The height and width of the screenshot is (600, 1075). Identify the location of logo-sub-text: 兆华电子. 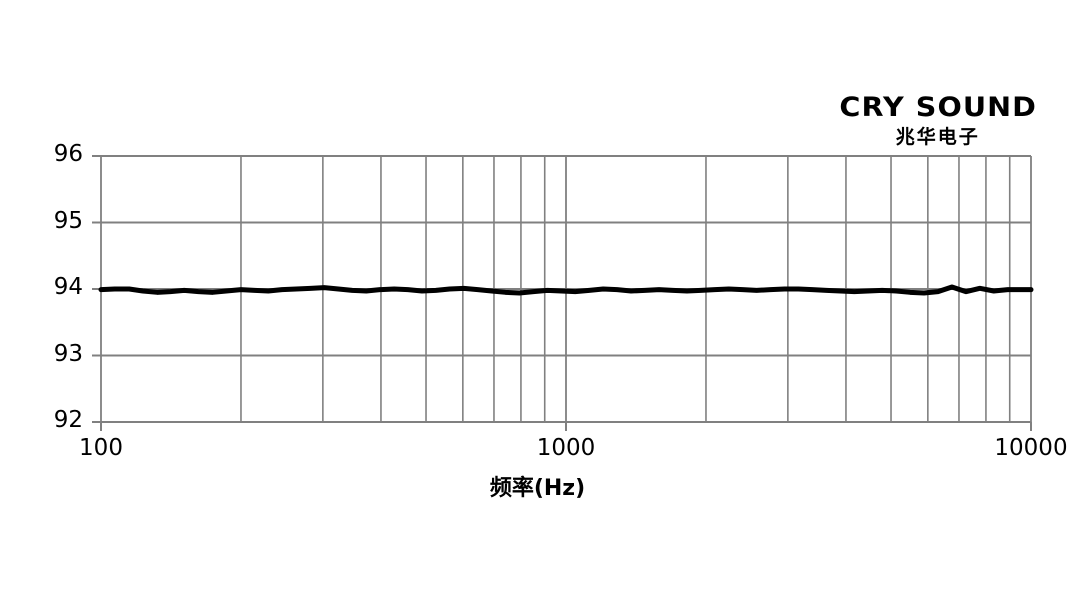
(937, 137).